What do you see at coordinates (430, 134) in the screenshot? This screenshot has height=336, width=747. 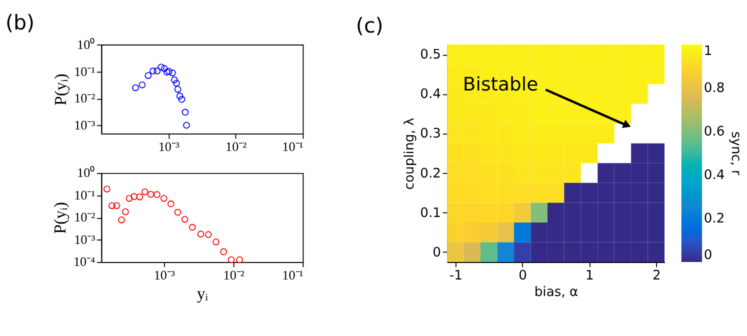 I see `y-tick-label: 0.3` at bounding box center [430, 134].